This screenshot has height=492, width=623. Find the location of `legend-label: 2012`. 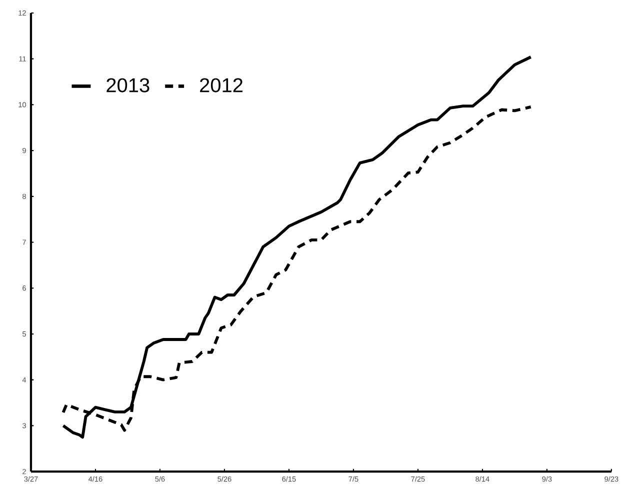

legend-label: 2012 is located at coordinates (221, 85).